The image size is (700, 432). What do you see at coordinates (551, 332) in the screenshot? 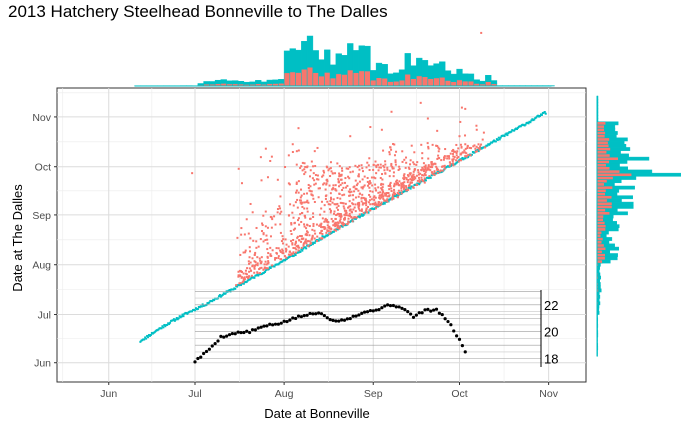
I see `inset-y-tick-label: 20` at bounding box center [551, 332].